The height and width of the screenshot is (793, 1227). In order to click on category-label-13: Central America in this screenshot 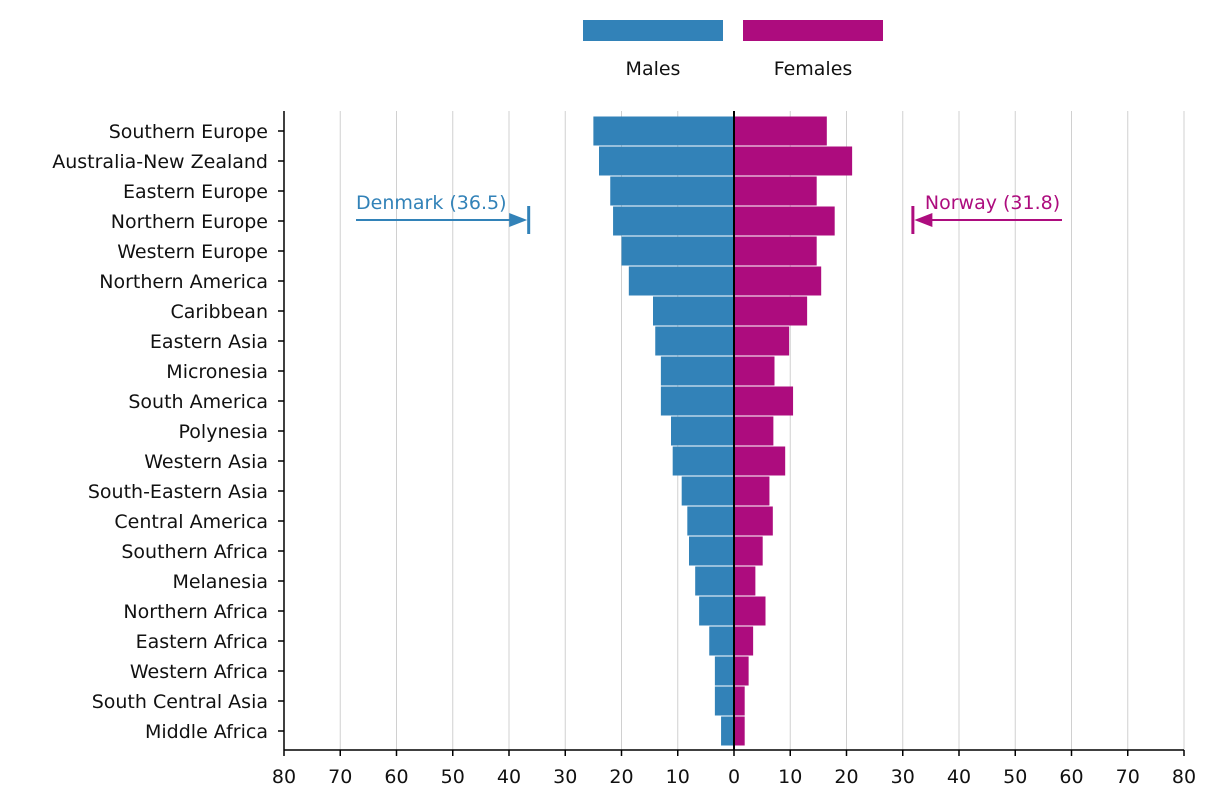, I will do `click(191, 522)`.